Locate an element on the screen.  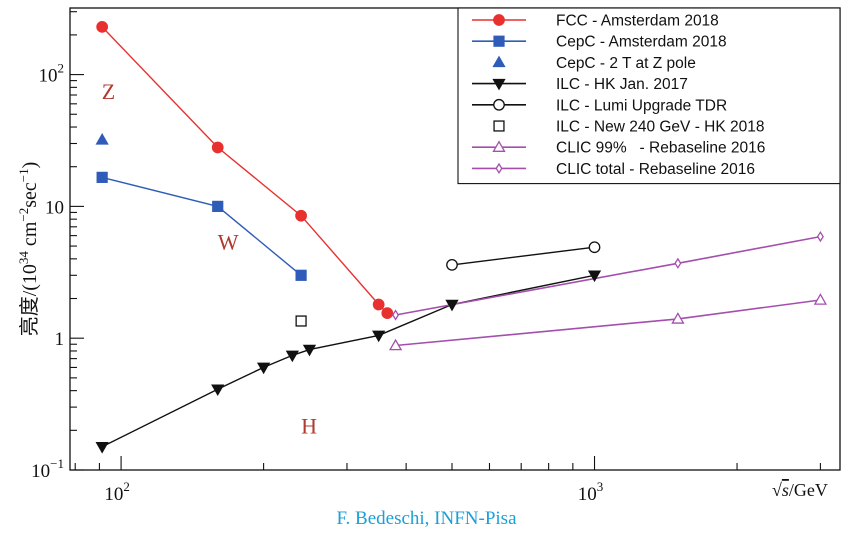
legend-label: FCC - Amsterdam 2018 is located at coordinates (637, 21).